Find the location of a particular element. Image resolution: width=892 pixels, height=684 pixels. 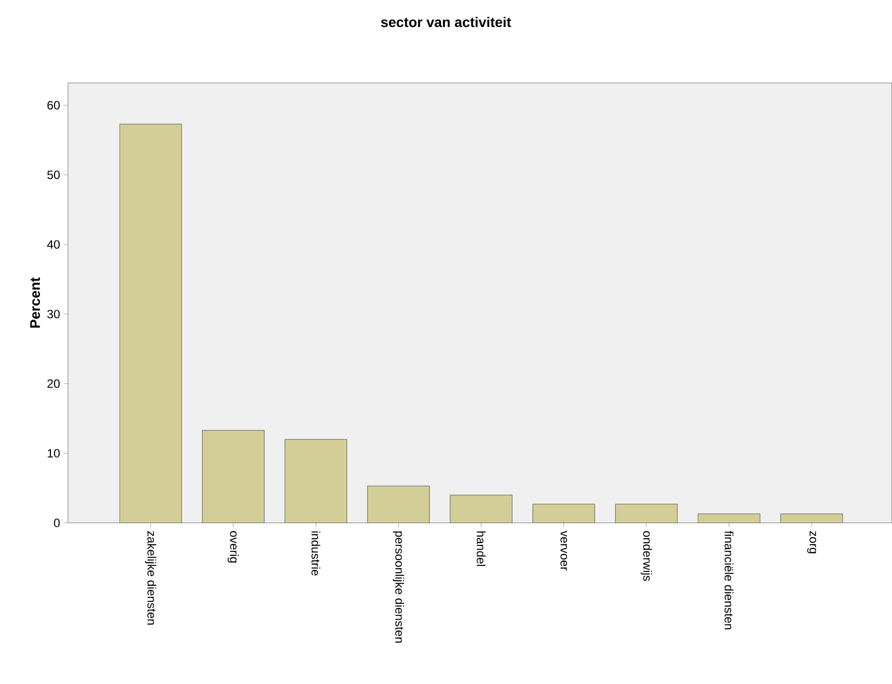

y-tick-label: 40 is located at coordinates (53, 244).